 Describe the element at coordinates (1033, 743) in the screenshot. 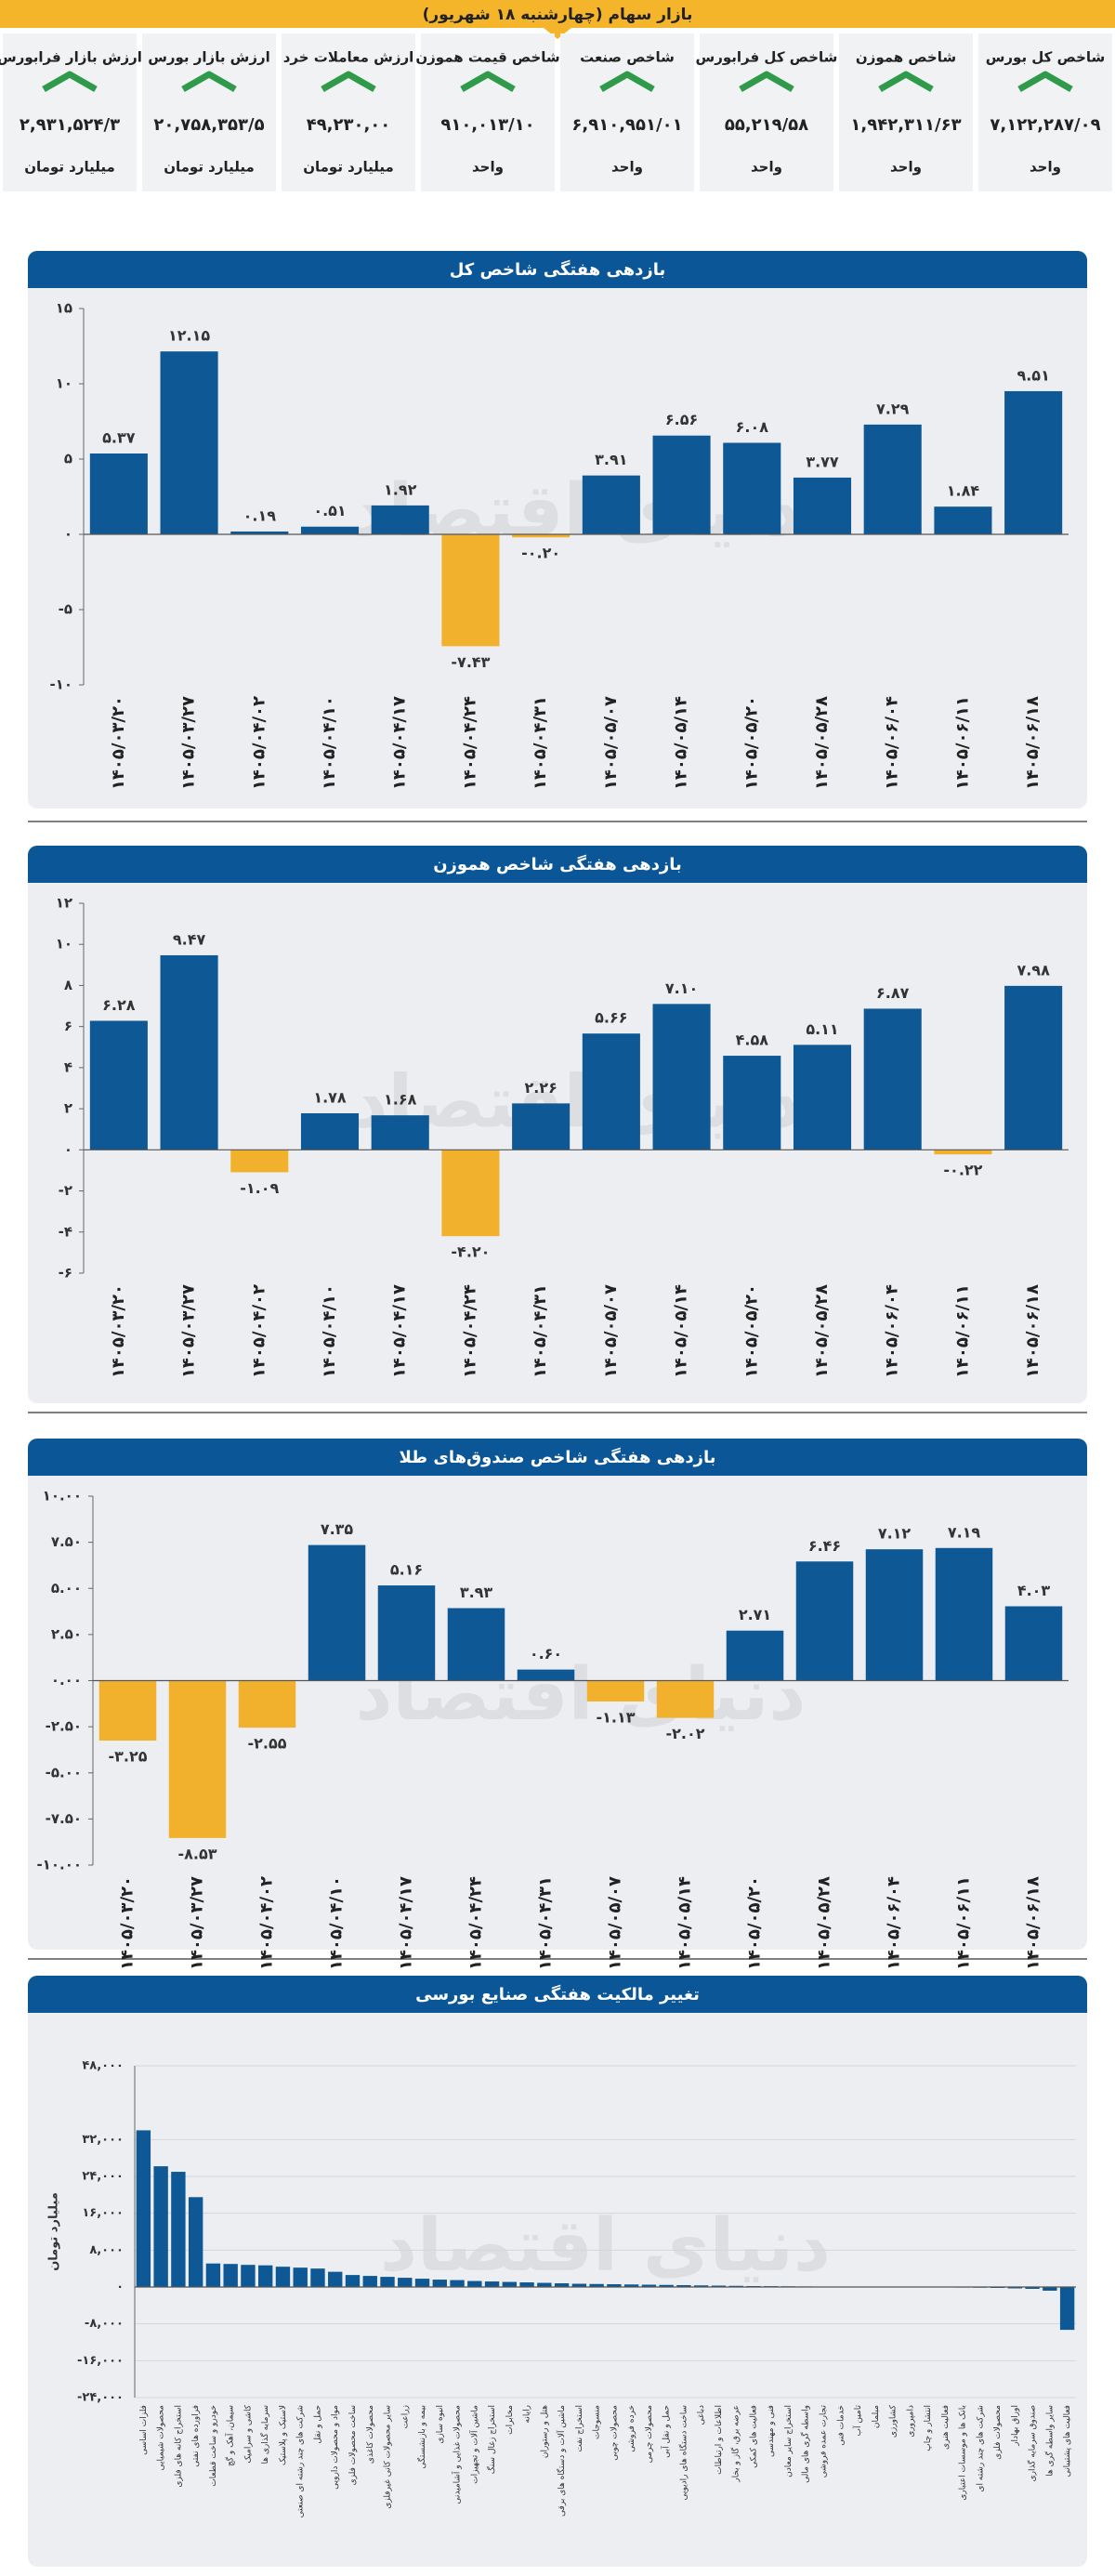

I see `x-tick-label: ۱۴۰۵/۰۶/۱۸` at that location.